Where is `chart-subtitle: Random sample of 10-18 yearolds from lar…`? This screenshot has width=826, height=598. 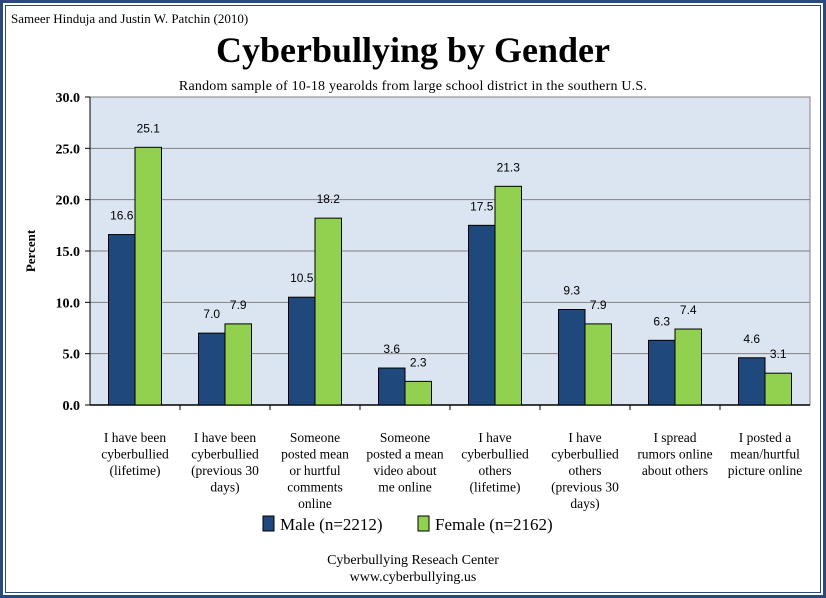
chart-subtitle: Random sample of 10-18 yearolds from lar… is located at coordinates (413, 86).